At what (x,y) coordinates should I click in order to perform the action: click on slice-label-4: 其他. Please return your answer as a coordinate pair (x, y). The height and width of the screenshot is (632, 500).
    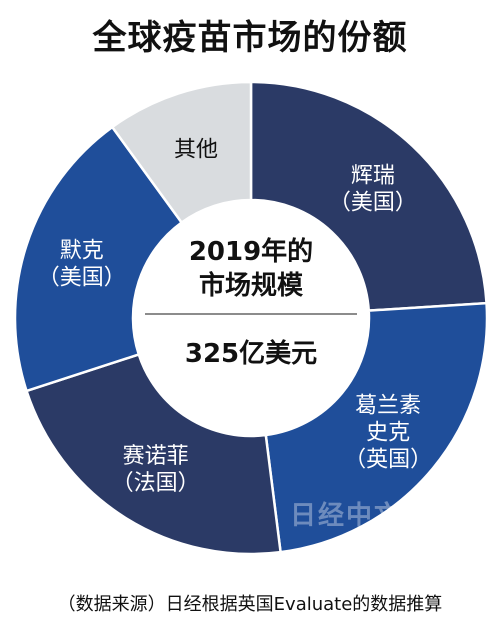
    Looking at the image, I should click on (196, 150).